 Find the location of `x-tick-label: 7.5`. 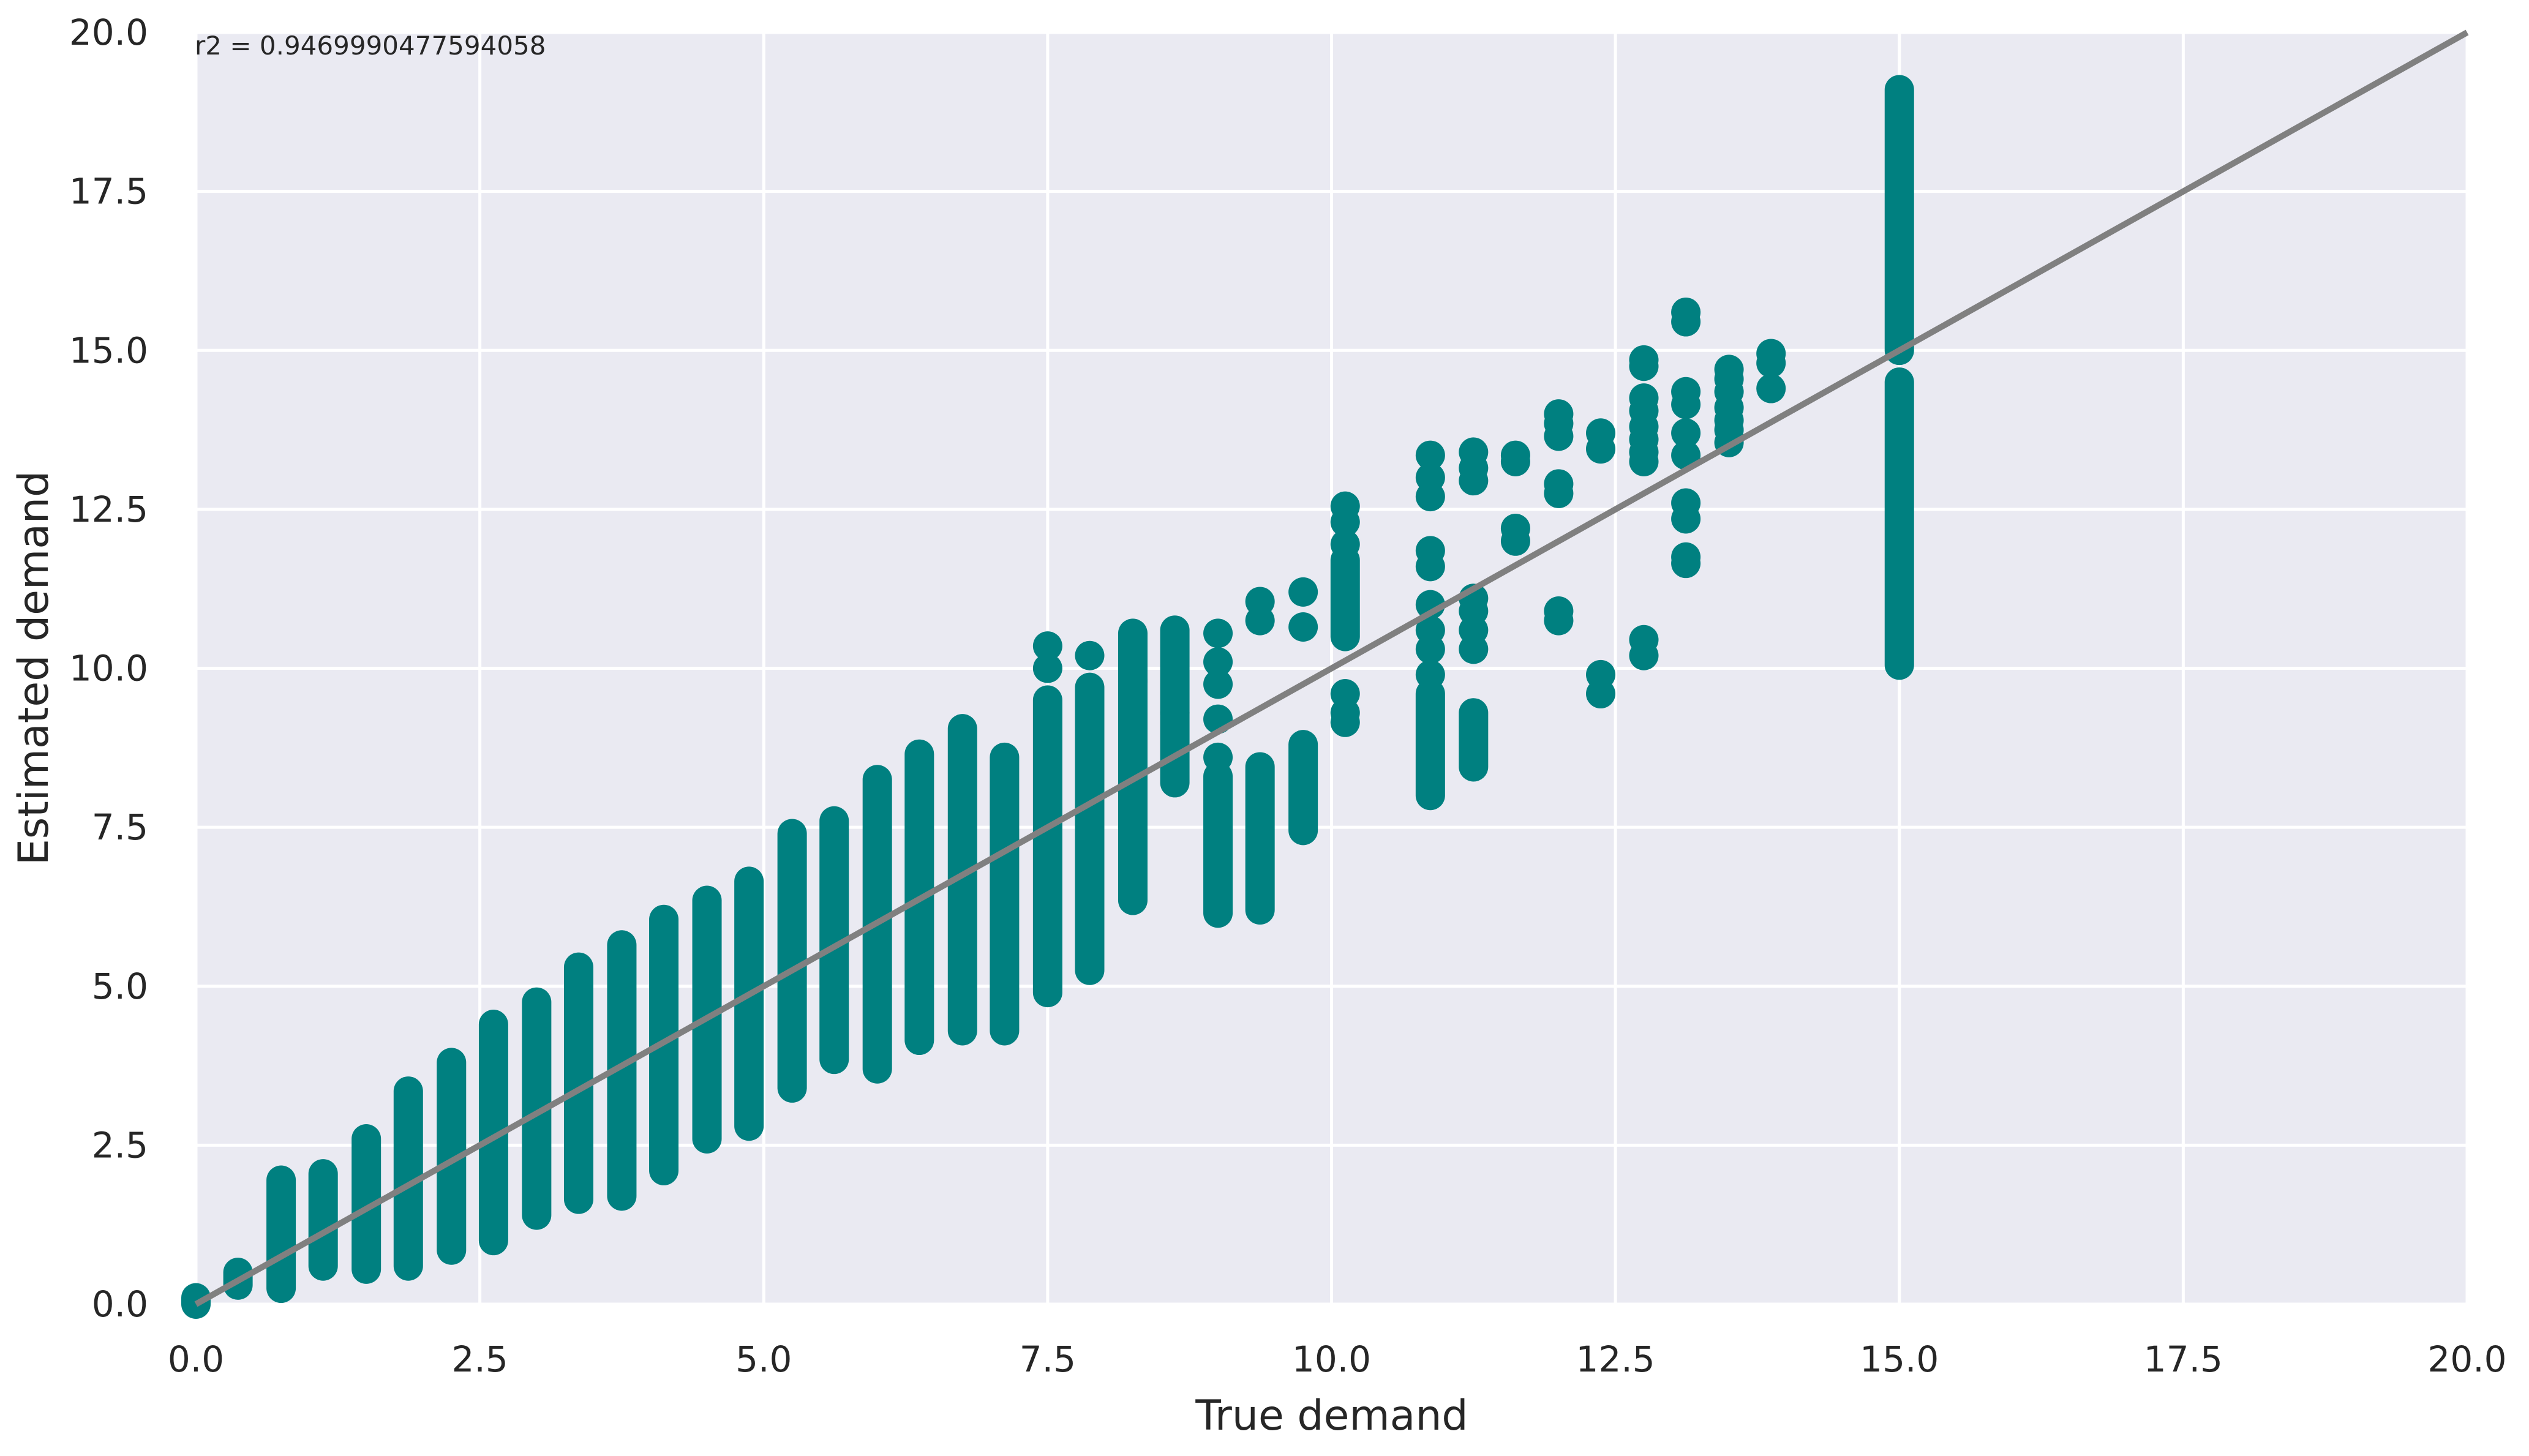

x-tick-label: 7.5 is located at coordinates (1048, 1359).